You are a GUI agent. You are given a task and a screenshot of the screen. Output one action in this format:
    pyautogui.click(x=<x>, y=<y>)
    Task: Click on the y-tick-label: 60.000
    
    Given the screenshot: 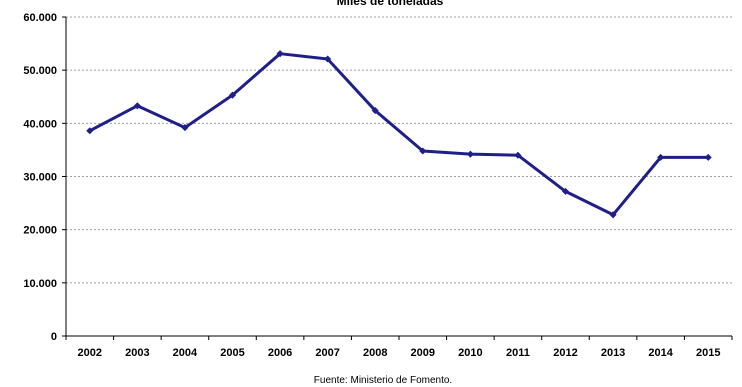 What is the action you would take?
    pyautogui.click(x=40, y=18)
    